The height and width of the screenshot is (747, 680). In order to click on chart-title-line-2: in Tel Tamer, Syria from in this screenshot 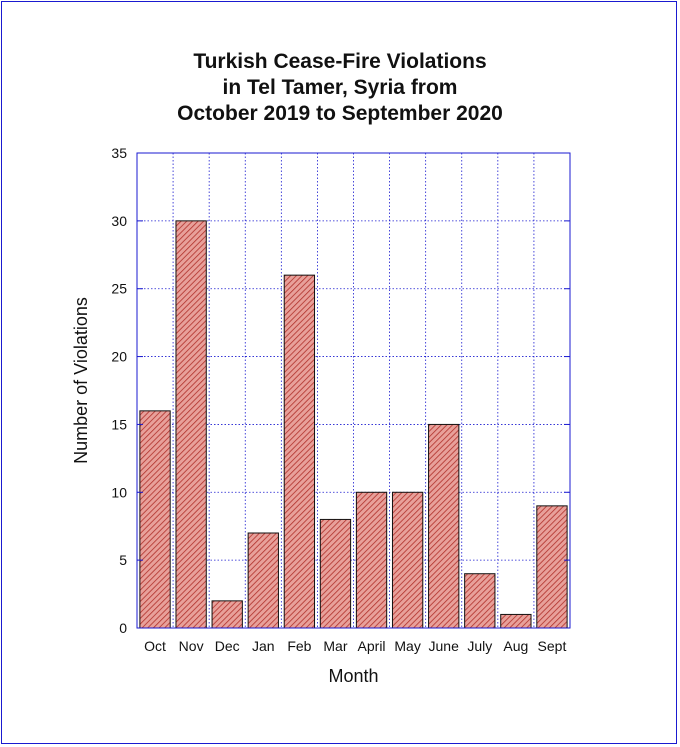, I will do `click(340, 87)`.